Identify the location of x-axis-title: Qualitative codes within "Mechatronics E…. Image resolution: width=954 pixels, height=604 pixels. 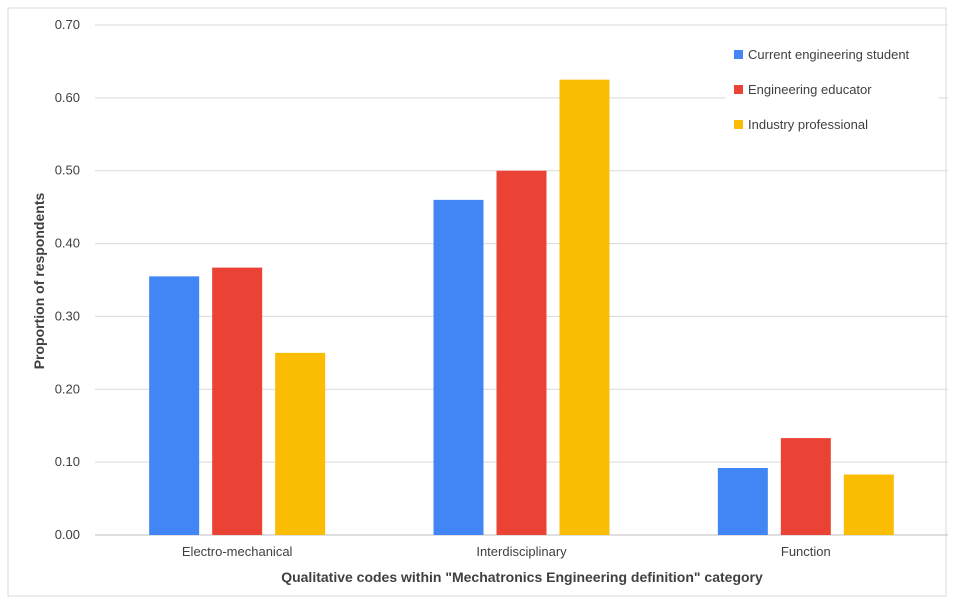
(522, 577).